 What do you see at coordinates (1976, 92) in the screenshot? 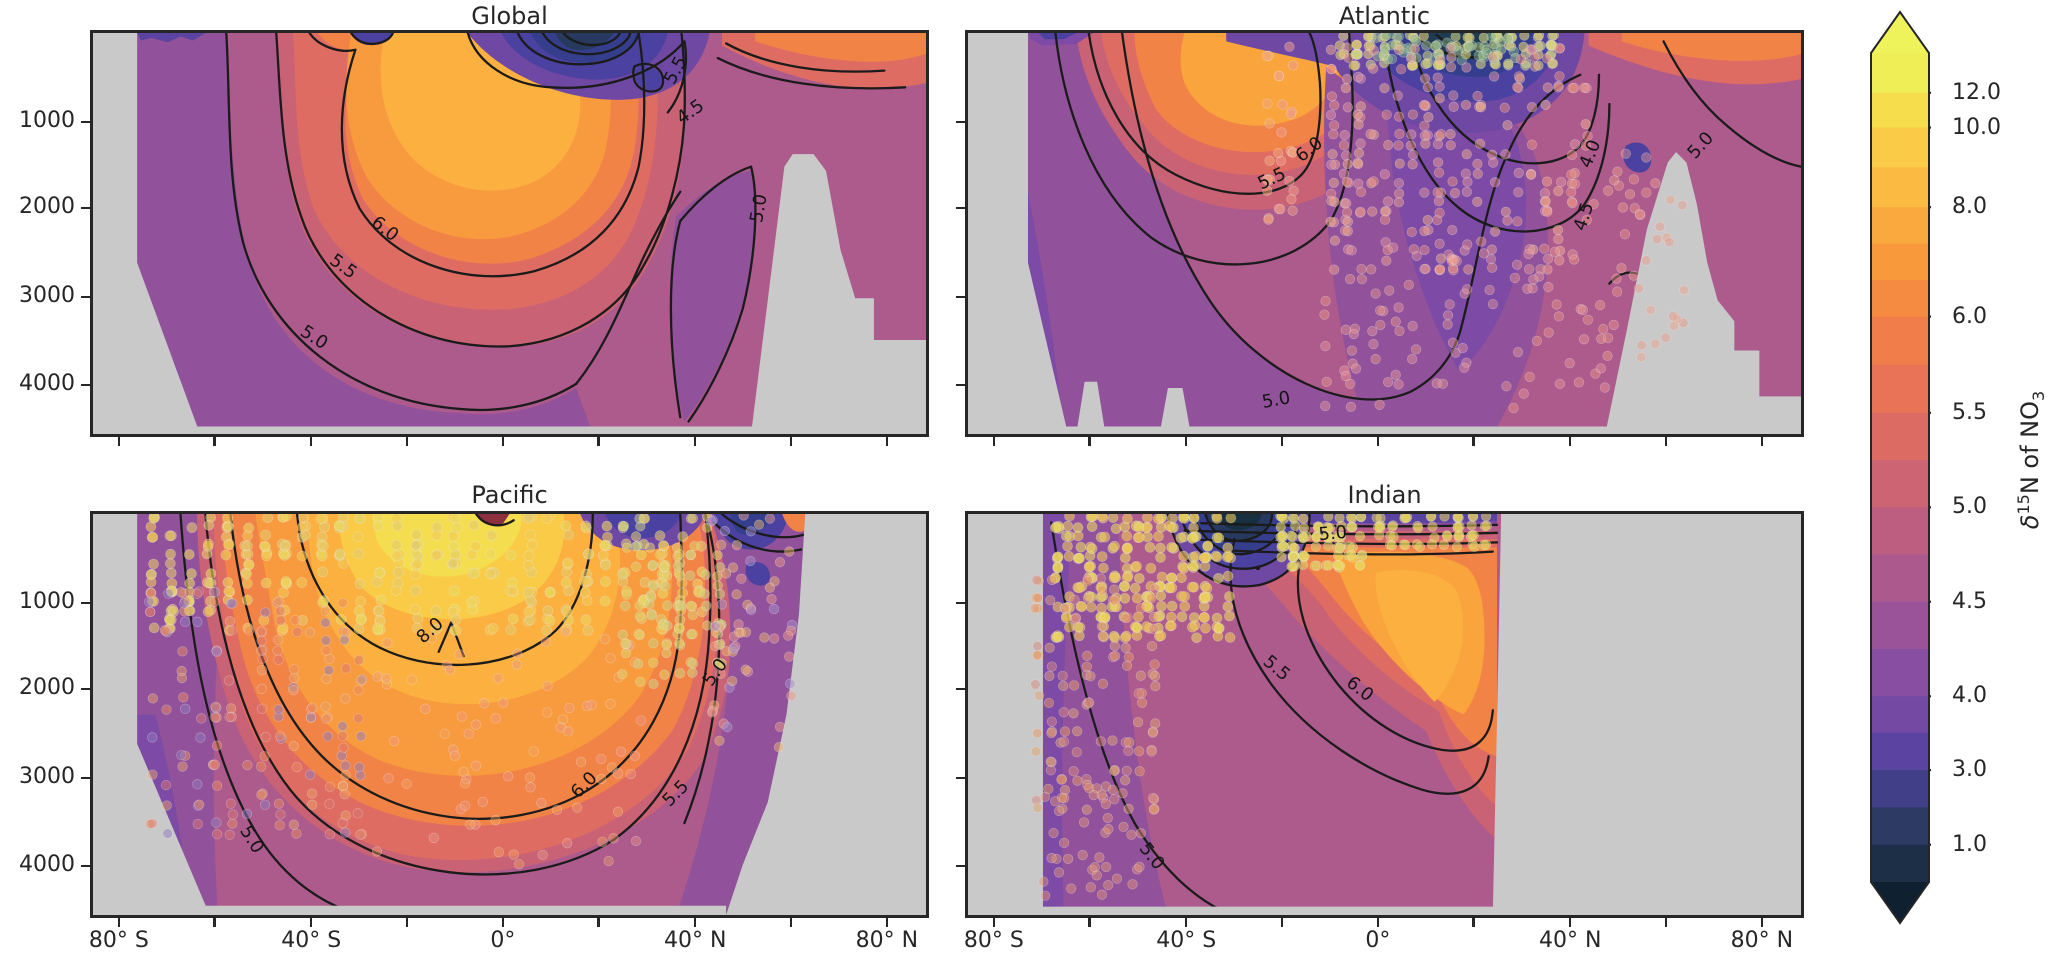
I see `colorbar-tick-label: 12.0` at bounding box center [1976, 92].